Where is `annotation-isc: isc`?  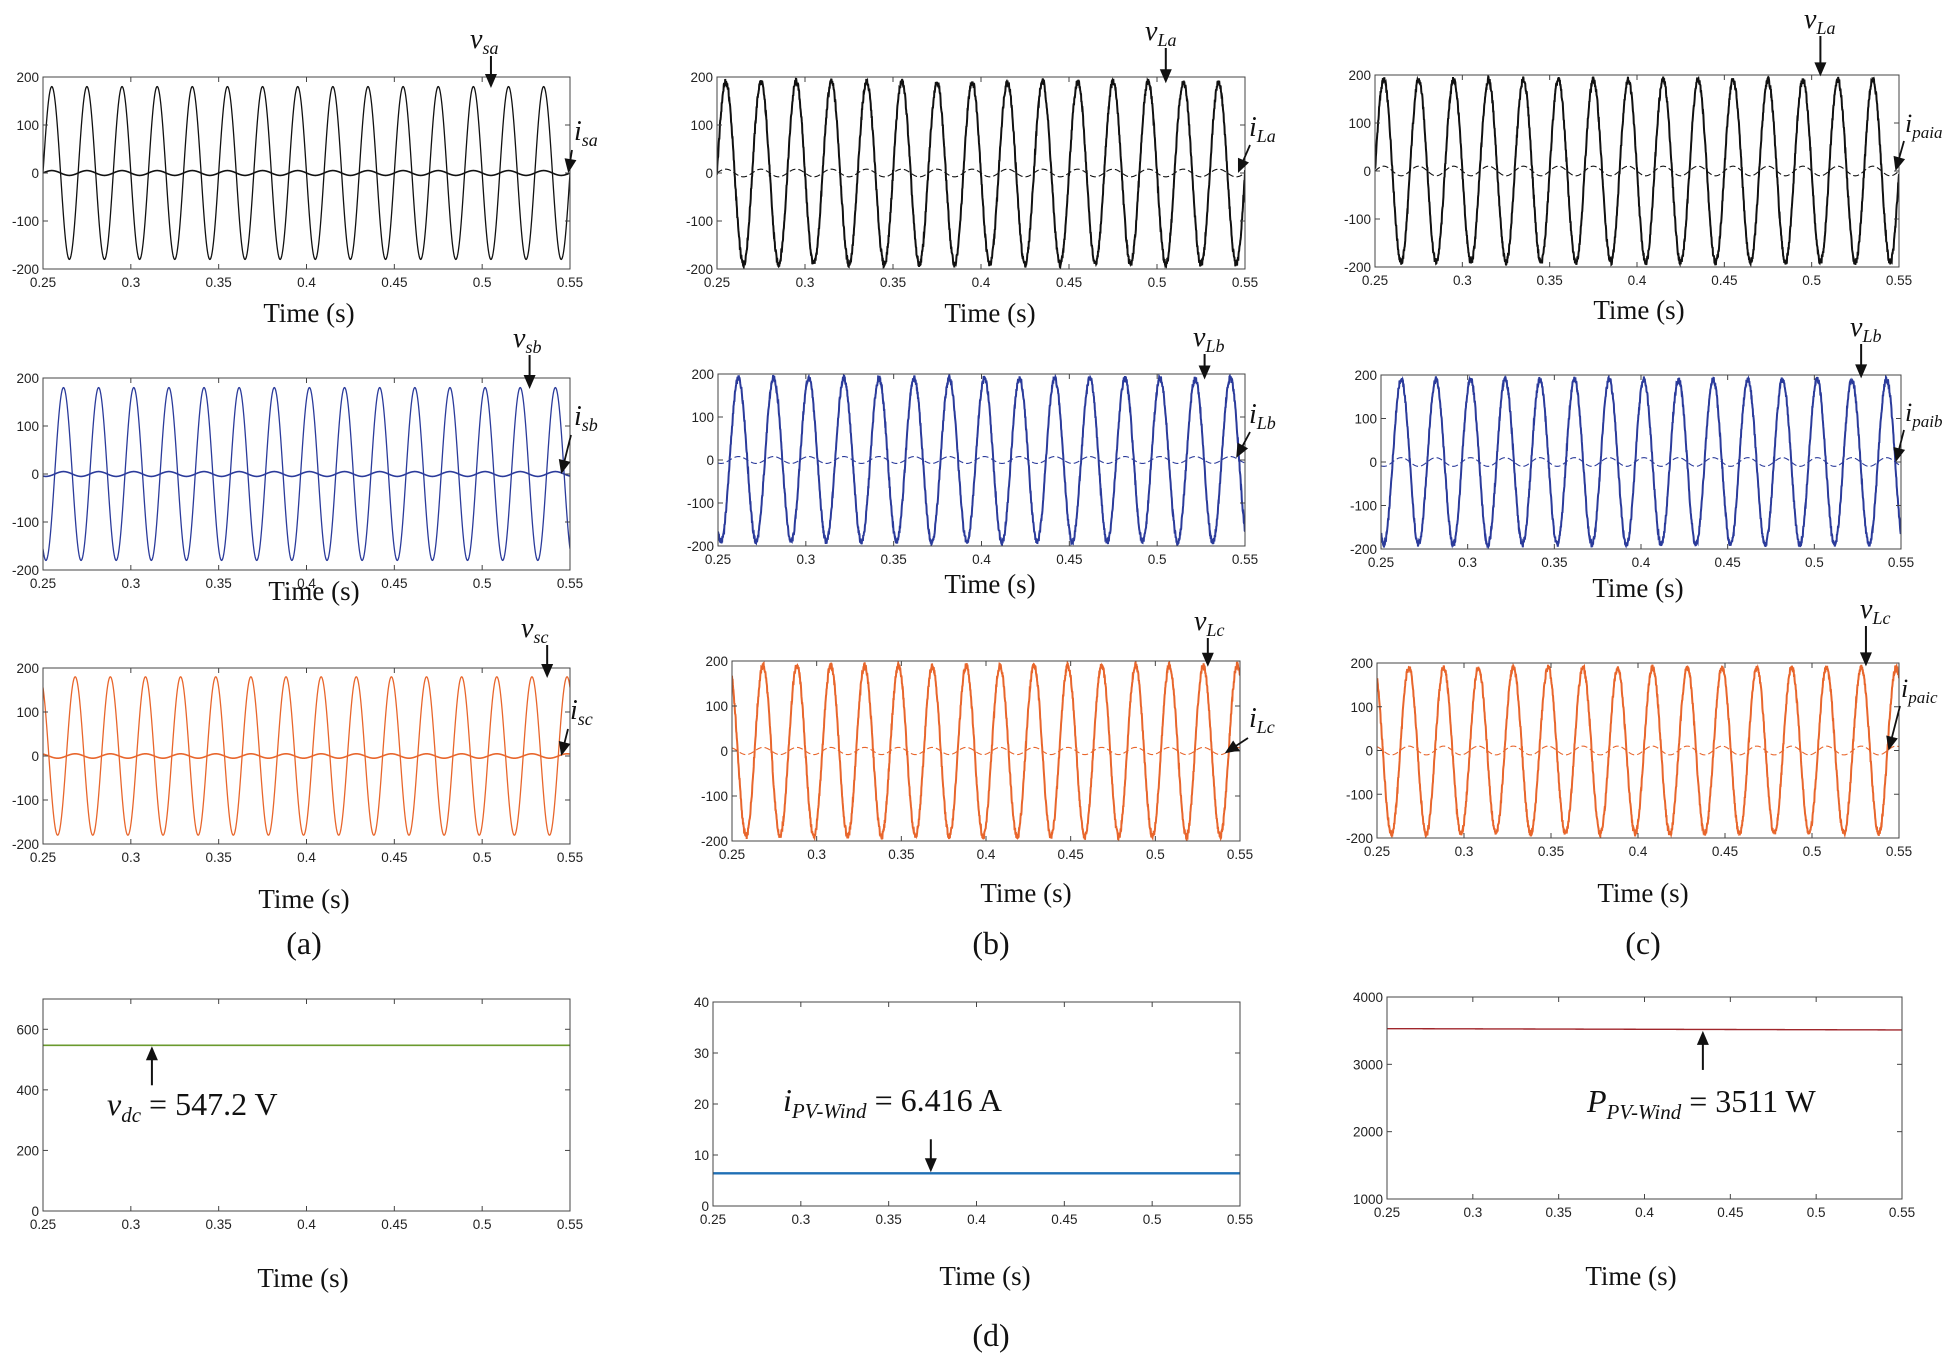
annotation-isc: isc is located at coordinates (575, 725).